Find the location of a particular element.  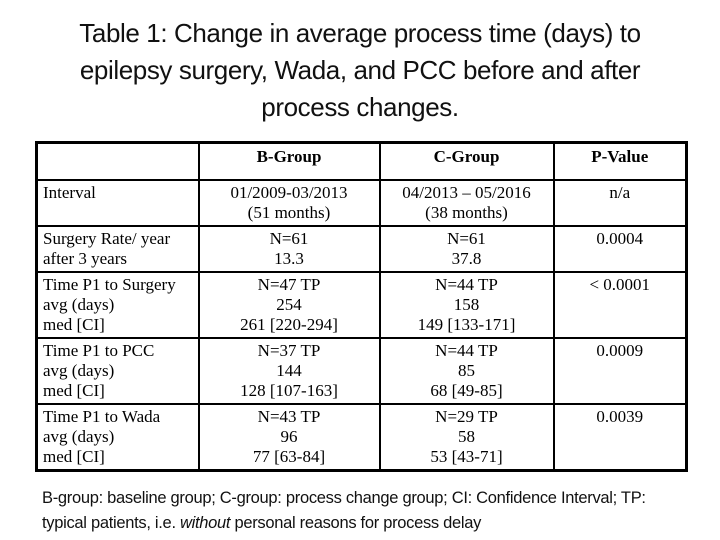

b-group-cell: 01/2009-03/2013 (51 months) is located at coordinates (289, 202).